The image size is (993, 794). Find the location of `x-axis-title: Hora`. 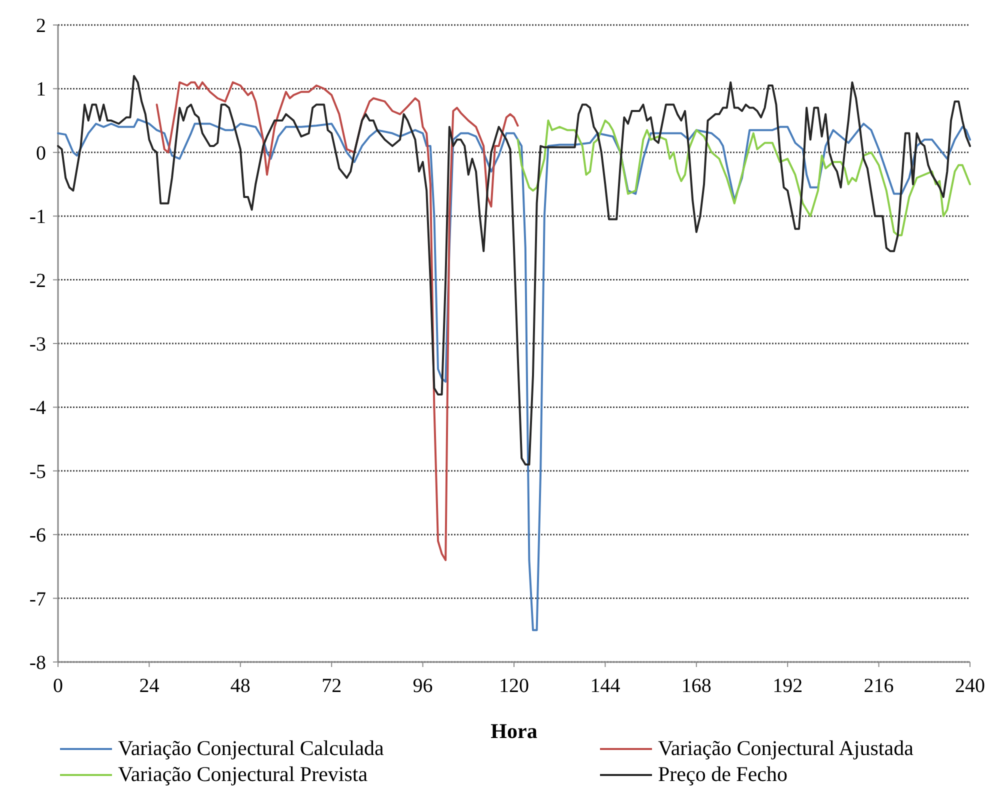

x-axis-title: Hora is located at coordinates (514, 731).